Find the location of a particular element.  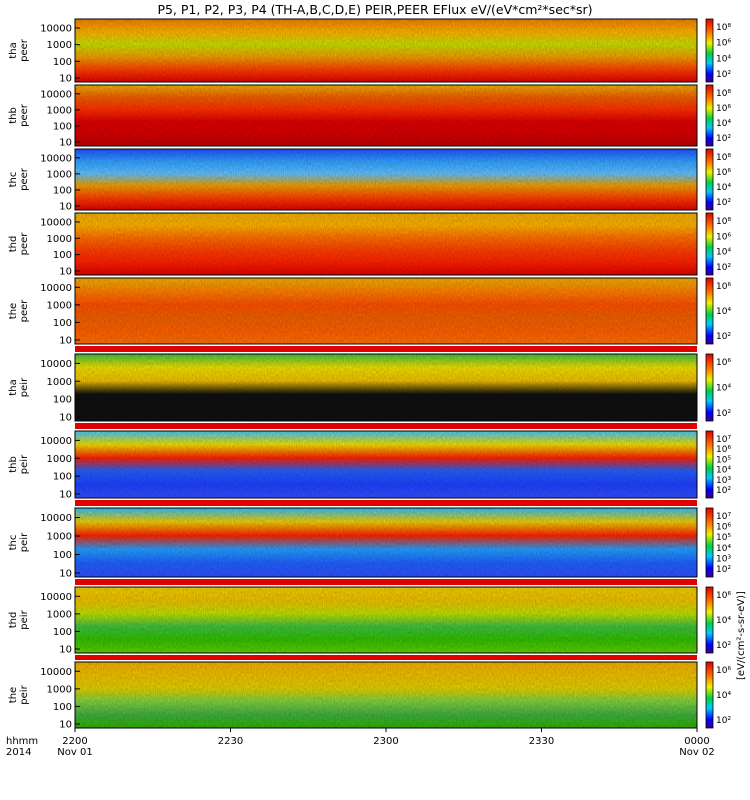

panel-label: thcpeer is located at coordinates (19, 179).